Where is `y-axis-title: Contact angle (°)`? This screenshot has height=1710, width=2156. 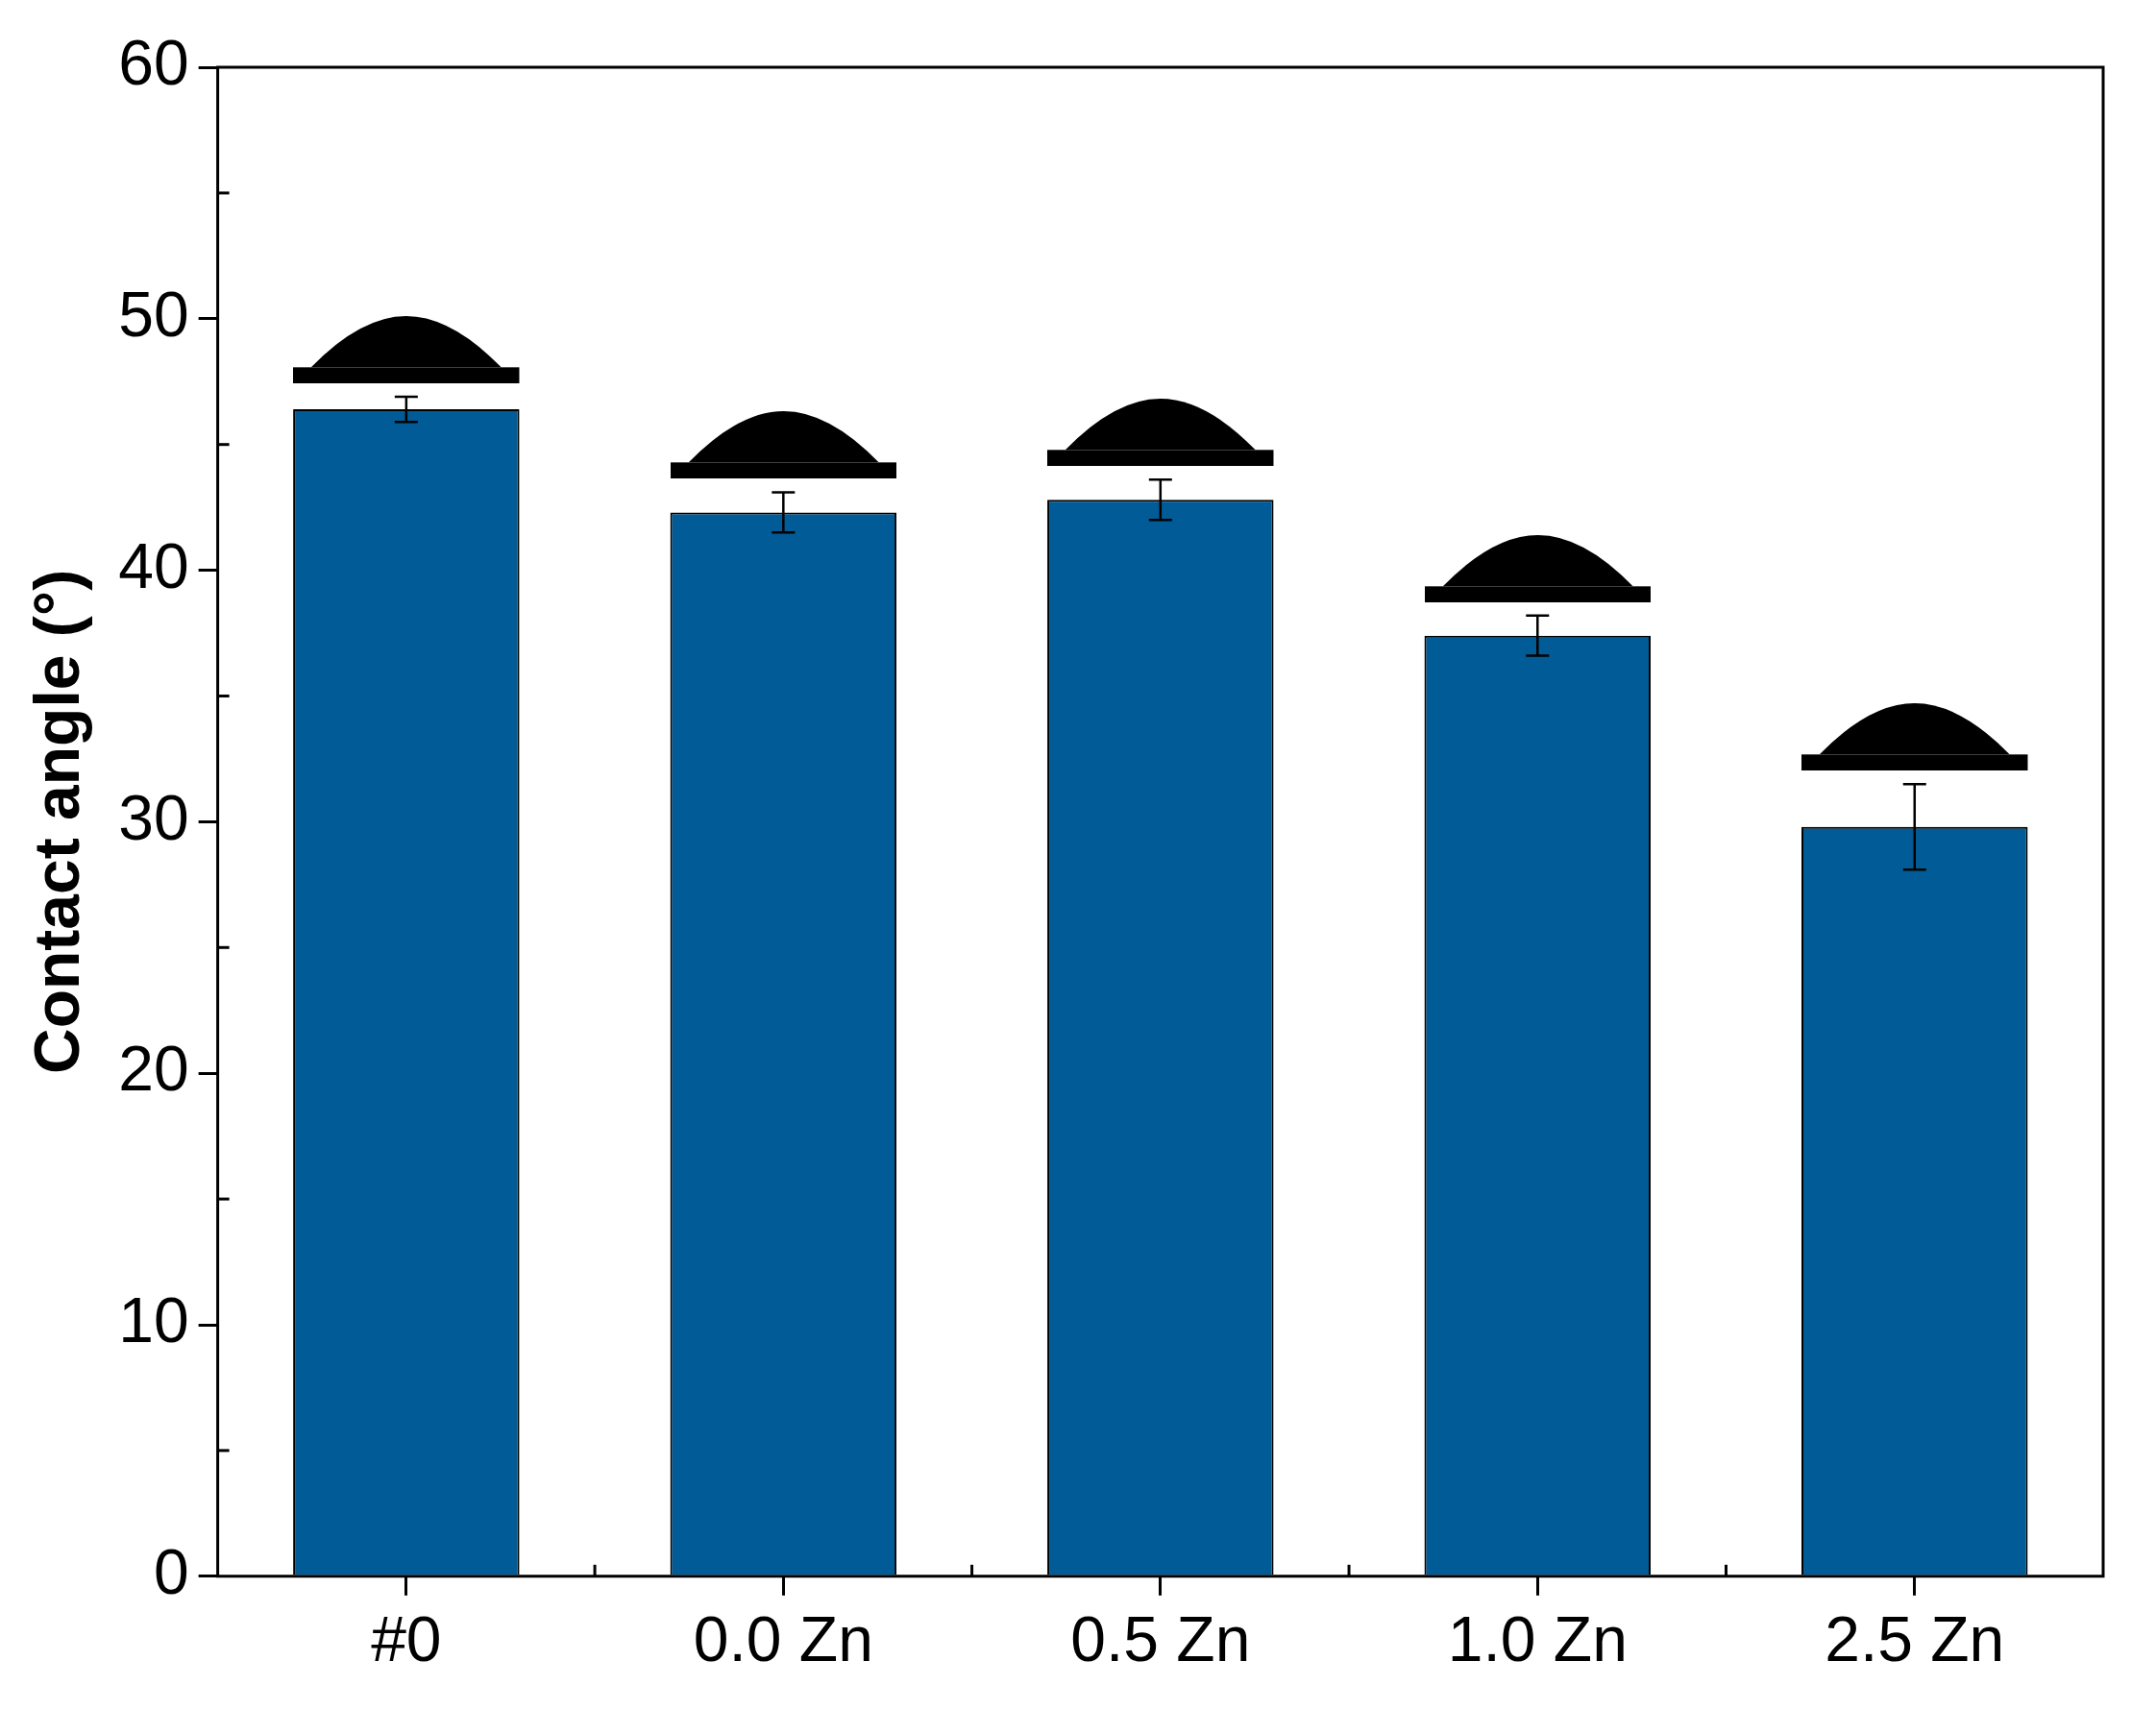 y-axis-title: Contact angle (°) is located at coordinates (56, 822).